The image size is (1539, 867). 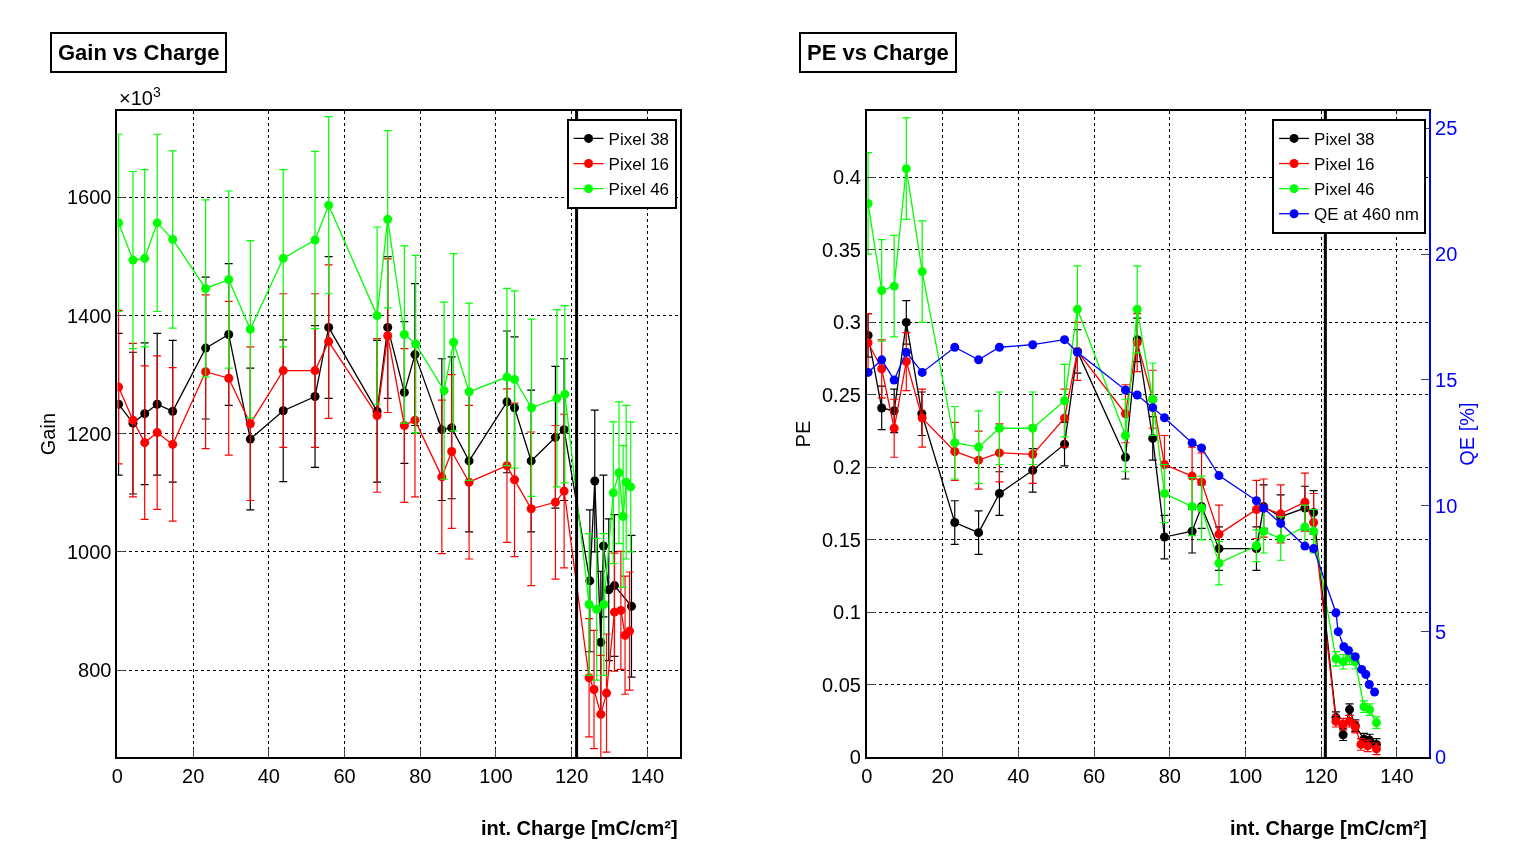 What do you see at coordinates (841, 539) in the screenshot?
I see `y-tick-label: 0.15` at bounding box center [841, 539].